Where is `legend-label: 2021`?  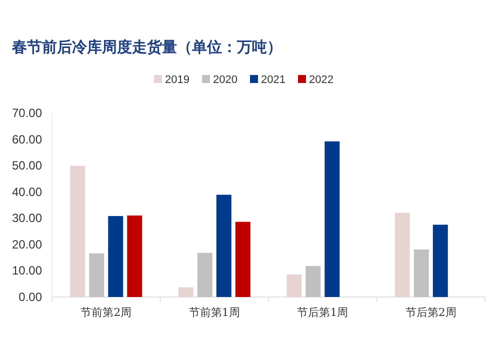 legend-label: 2021 is located at coordinates (273, 80).